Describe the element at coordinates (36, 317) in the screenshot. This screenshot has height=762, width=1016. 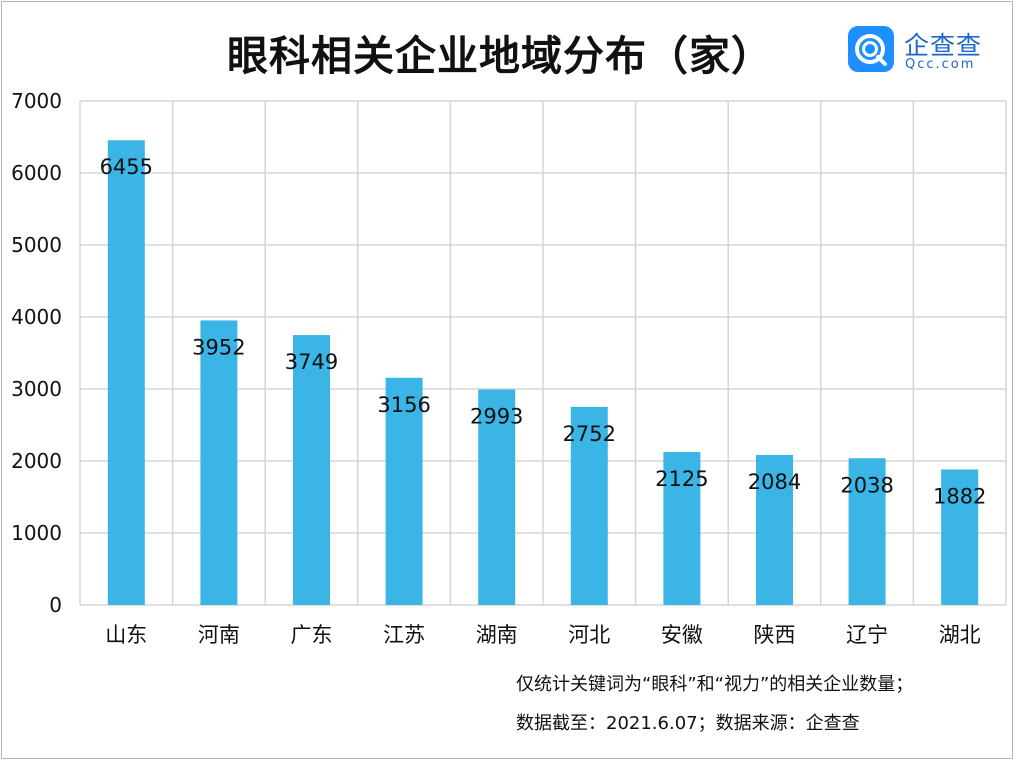
I see `y-tick-label: 4000` at that location.